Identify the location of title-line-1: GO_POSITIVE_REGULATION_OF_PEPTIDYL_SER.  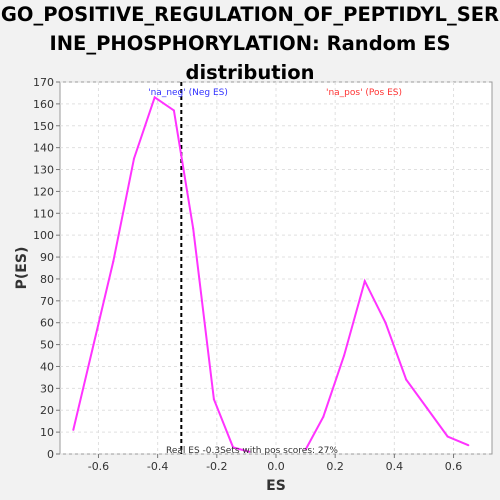
(250, 14).